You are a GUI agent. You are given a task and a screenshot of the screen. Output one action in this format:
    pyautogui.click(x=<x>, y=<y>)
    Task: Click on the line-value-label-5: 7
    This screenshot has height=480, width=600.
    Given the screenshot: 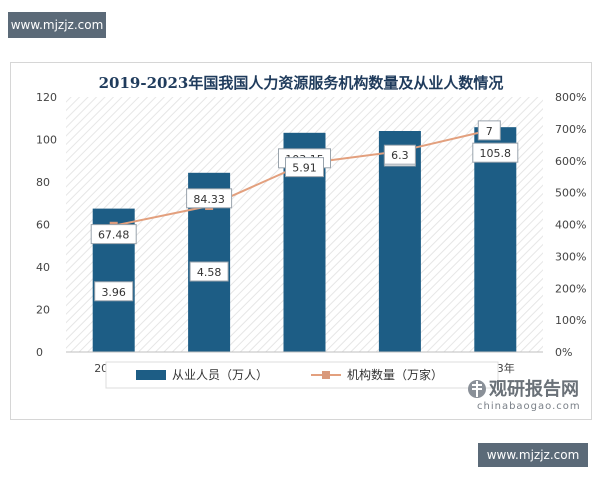 What is the action you would take?
    pyautogui.click(x=489, y=130)
    